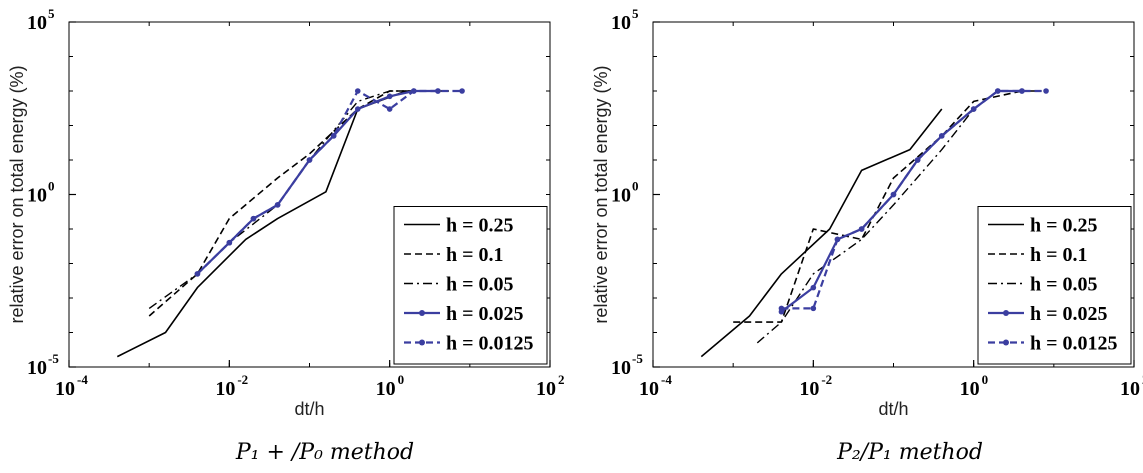 The image size is (1143, 473). Describe the element at coordinates (561, 379) in the screenshot. I see `x-tick-label-exponent: 2` at that location.